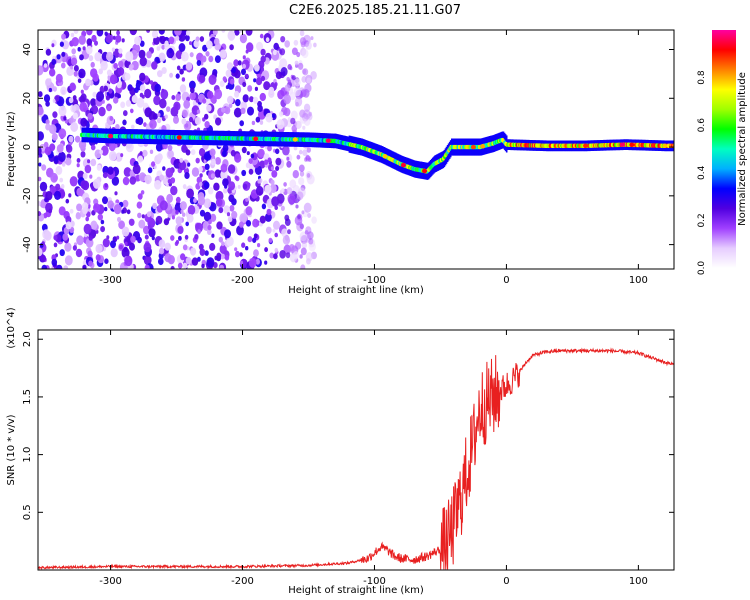 This screenshot has height=600, width=750. I want to click on y-multiplier-label: (x10^4), so click(11, 327).